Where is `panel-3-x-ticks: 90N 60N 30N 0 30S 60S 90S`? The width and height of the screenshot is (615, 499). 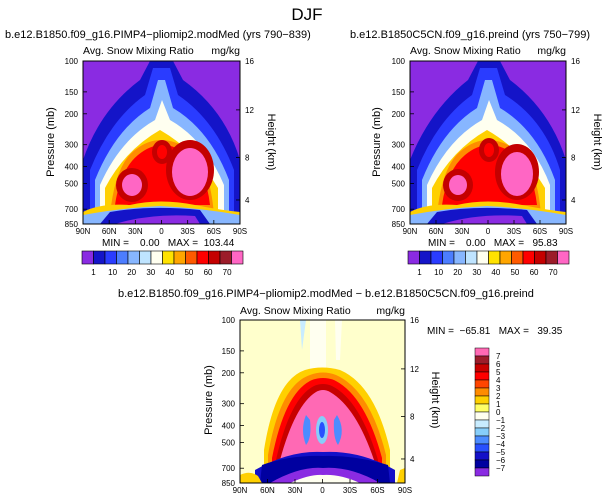 panel-3-x-ticks: 90N 60N 30N 0 30S 60S 90S is located at coordinates (322, 487).